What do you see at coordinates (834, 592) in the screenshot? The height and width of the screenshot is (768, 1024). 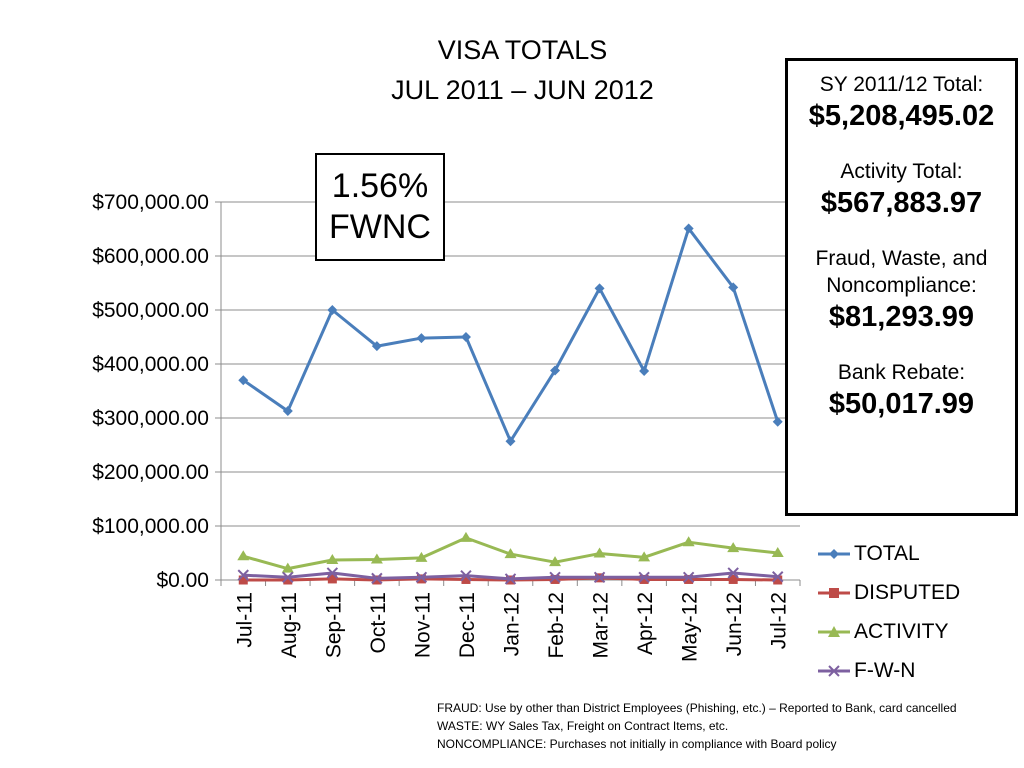 I see `legend-marker-disputed` at bounding box center [834, 592].